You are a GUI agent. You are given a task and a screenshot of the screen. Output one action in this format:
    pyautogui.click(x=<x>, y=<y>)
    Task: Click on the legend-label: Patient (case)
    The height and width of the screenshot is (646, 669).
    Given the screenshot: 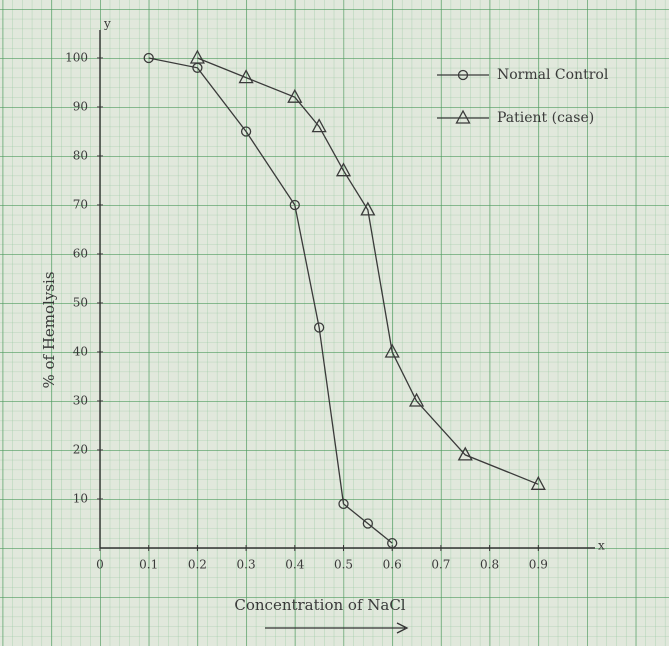 What is the action you would take?
    pyautogui.click(x=545, y=118)
    